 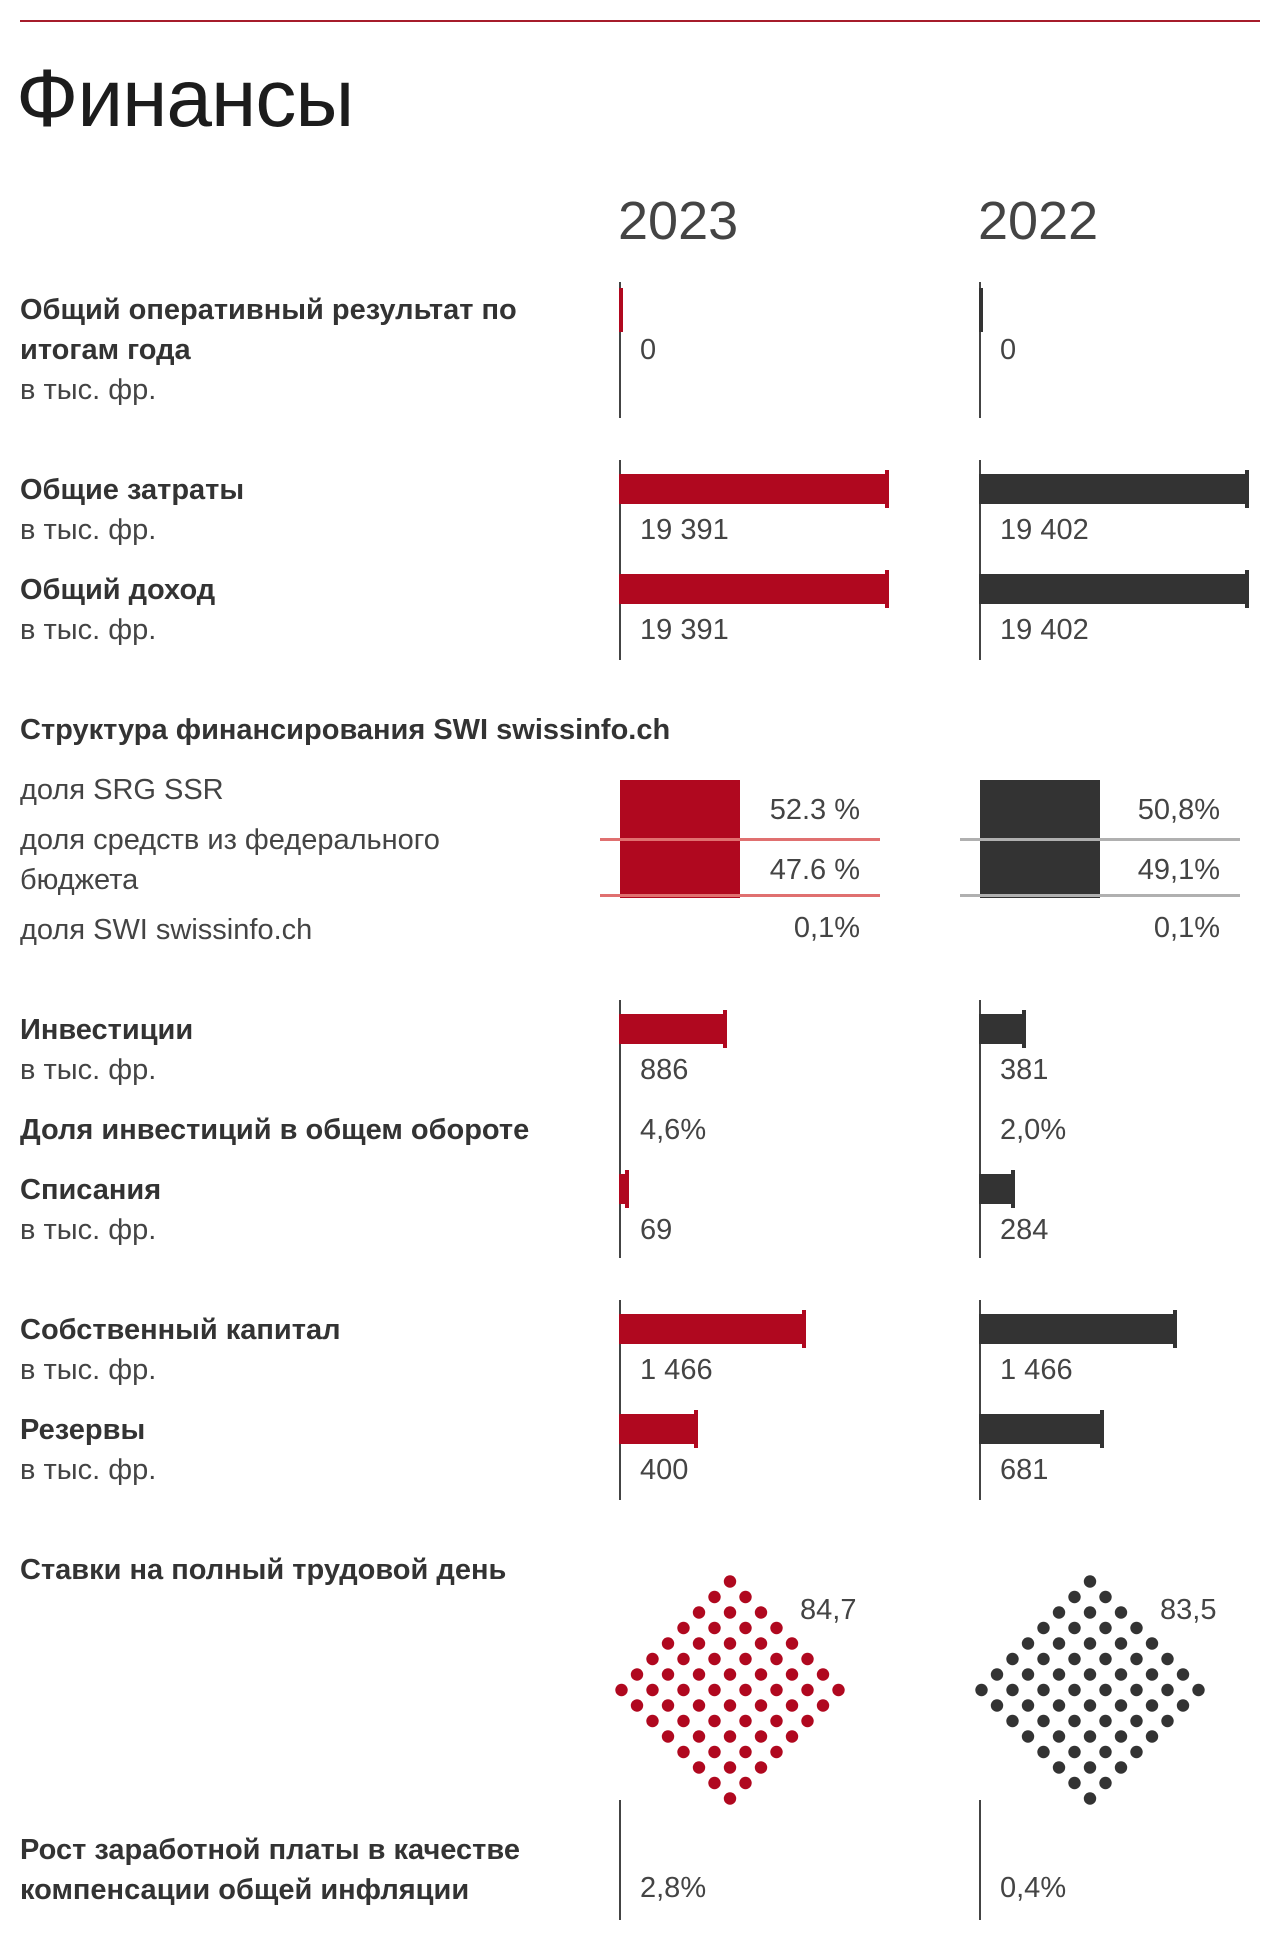 I want to click on funding-2023-federal: 47.6 %, so click(x=814, y=870).